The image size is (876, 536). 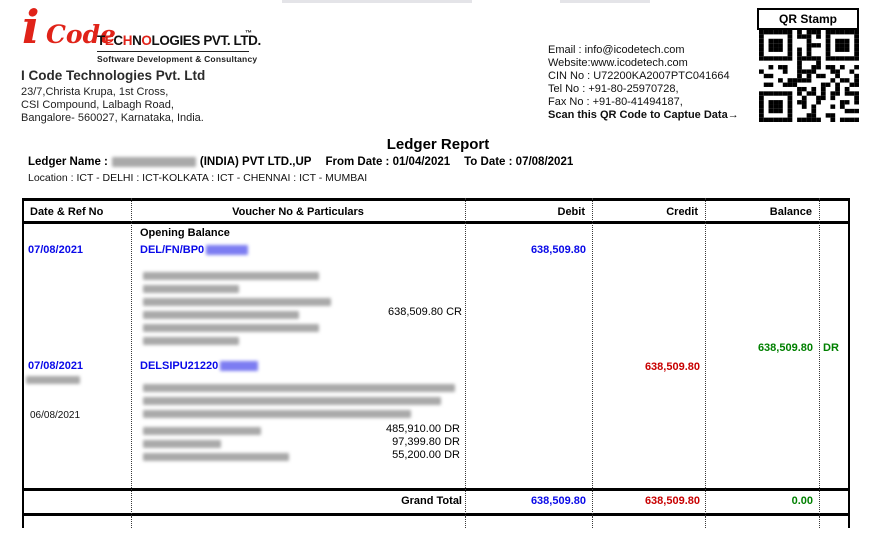 I want to click on header-voucher-particulars: Voucher No & Particulars, so click(x=298, y=212).